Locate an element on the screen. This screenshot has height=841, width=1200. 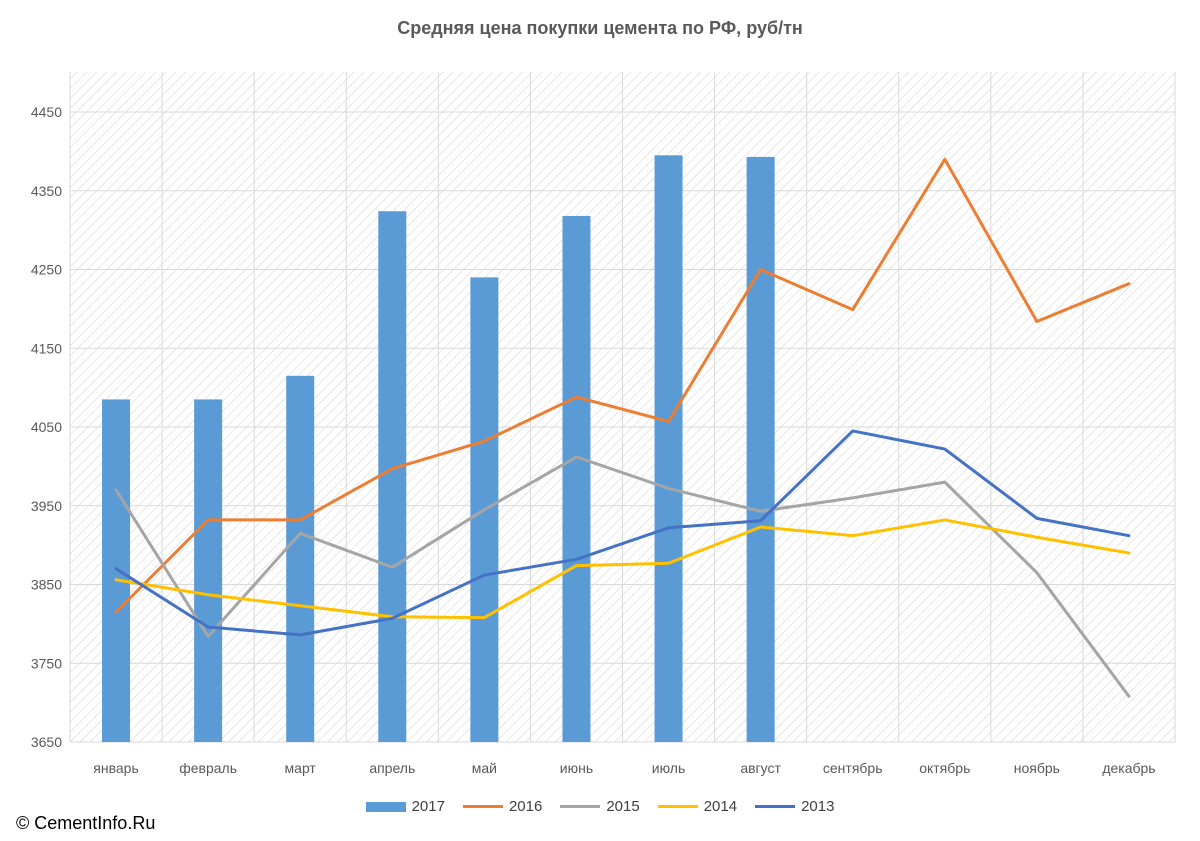
y-tick-label: 4150 is located at coordinates (46, 348).